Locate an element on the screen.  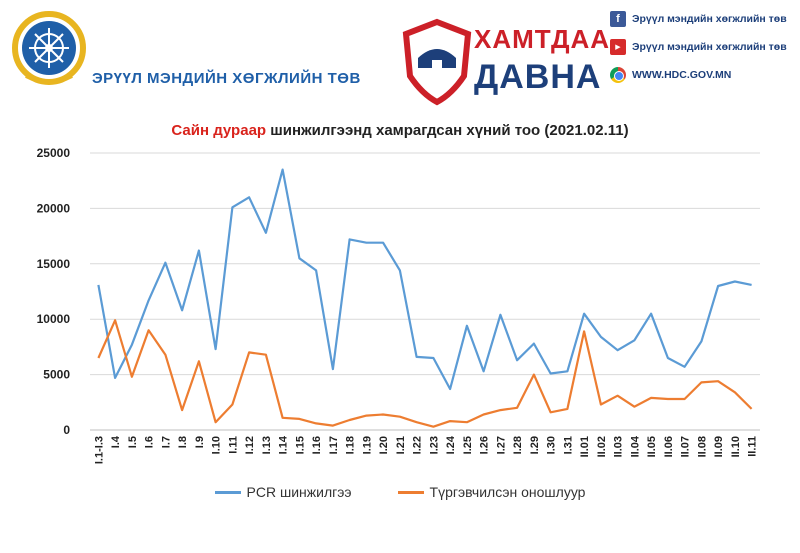
x-tick-label: I.11 is located at coordinates (233, 445).